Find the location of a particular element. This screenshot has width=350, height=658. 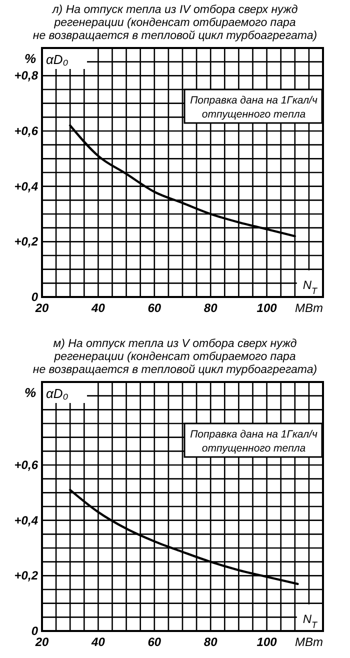

y-tick-label: +0,8 is located at coordinates (26, 75).